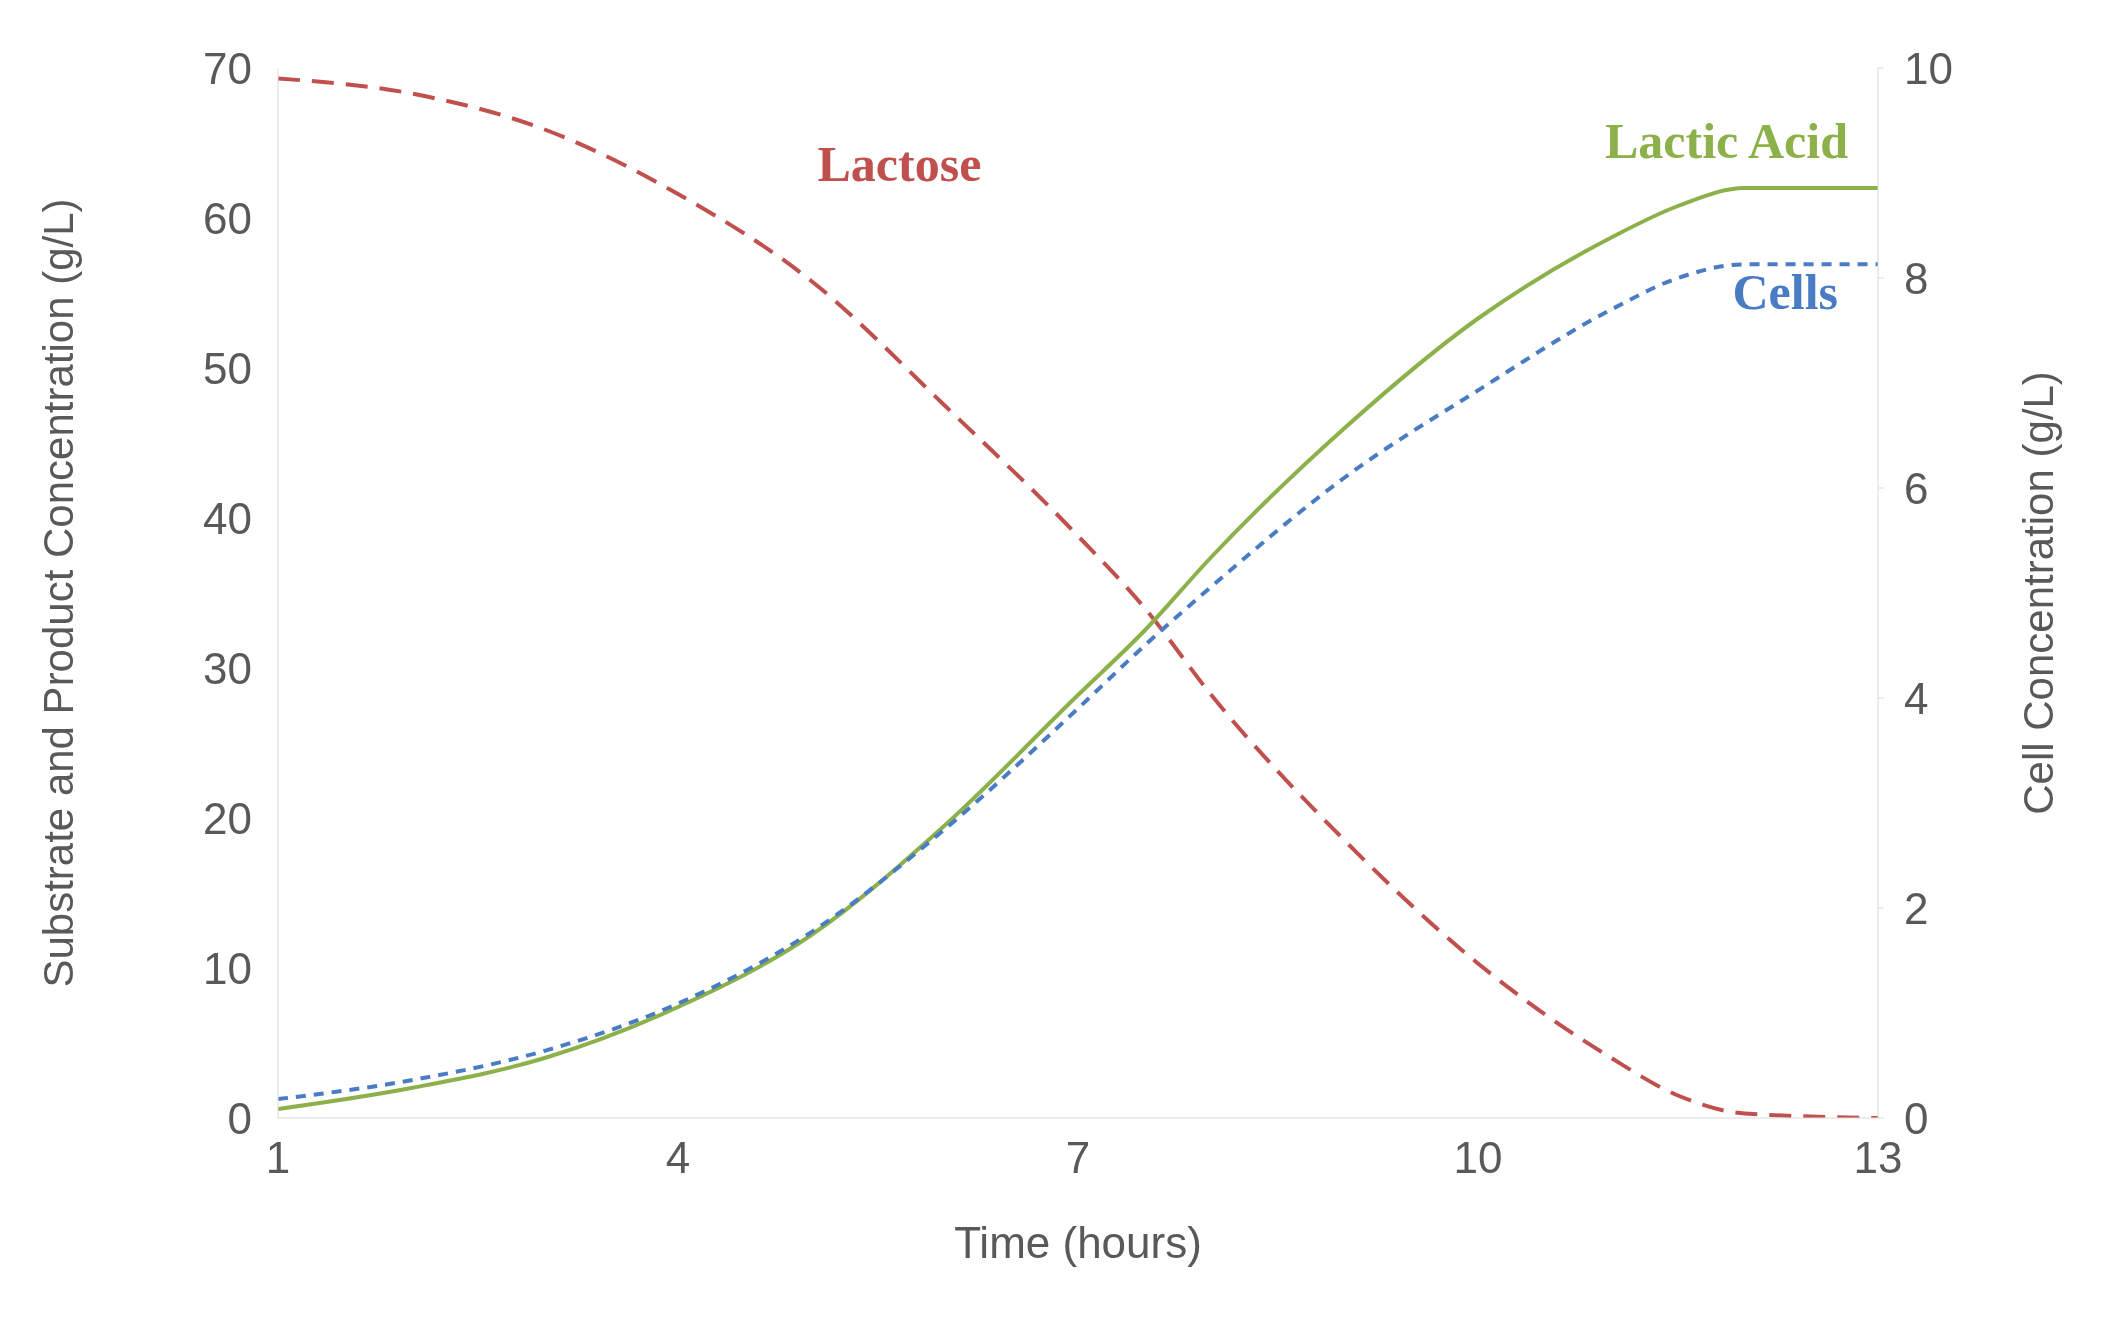  Describe the element at coordinates (1726, 141) in the screenshot. I see `series-label: Lactic Acid` at that location.